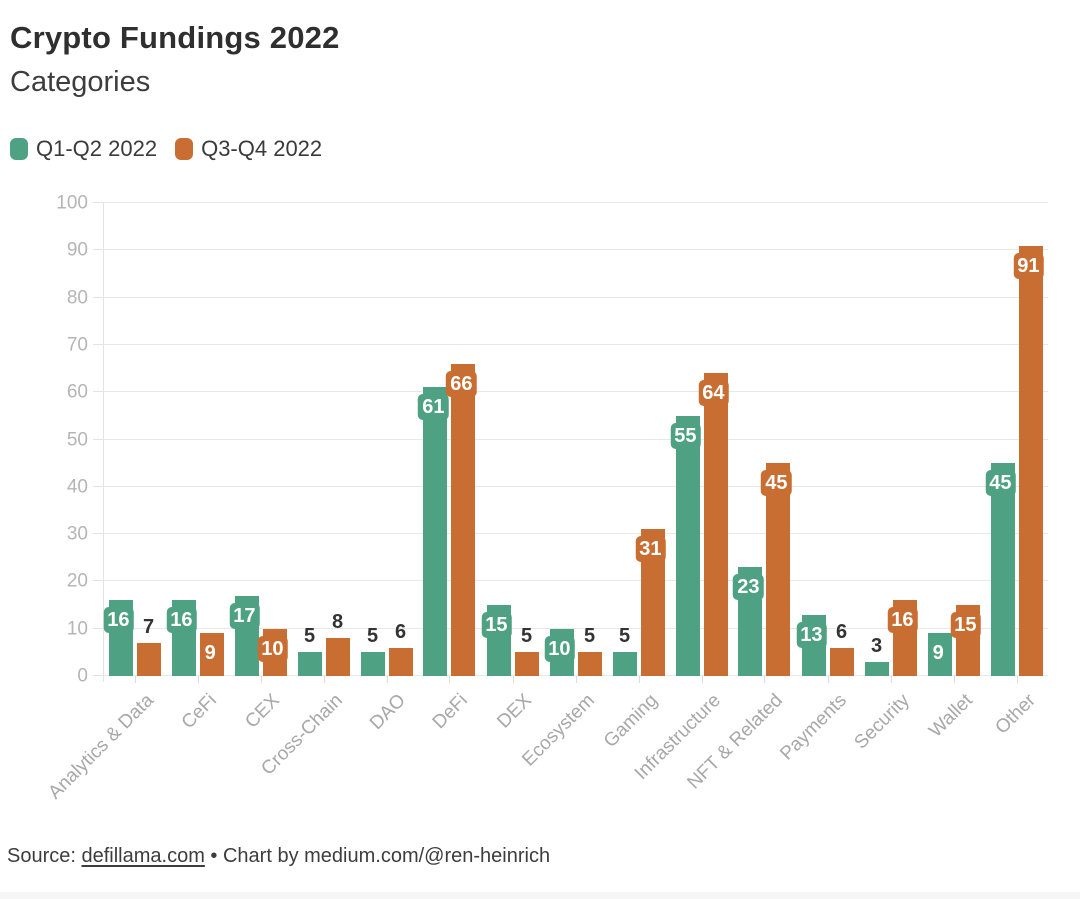  What do you see at coordinates (143, 856) in the screenshot?
I see `source-link: defillama.com` at bounding box center [143, 856].